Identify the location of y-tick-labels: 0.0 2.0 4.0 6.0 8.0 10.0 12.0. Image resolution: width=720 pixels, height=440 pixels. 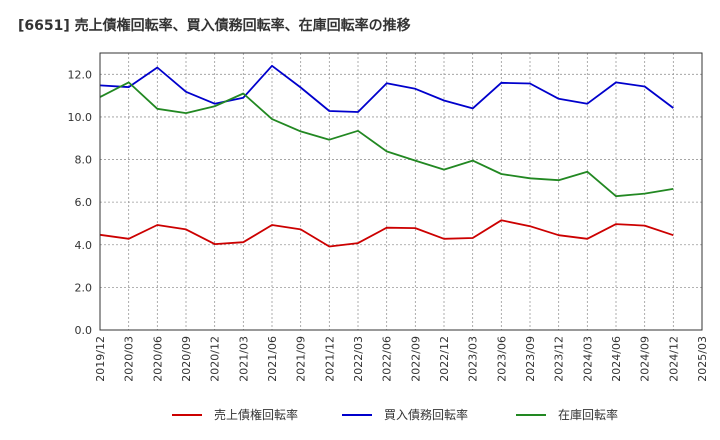
(80, 202).